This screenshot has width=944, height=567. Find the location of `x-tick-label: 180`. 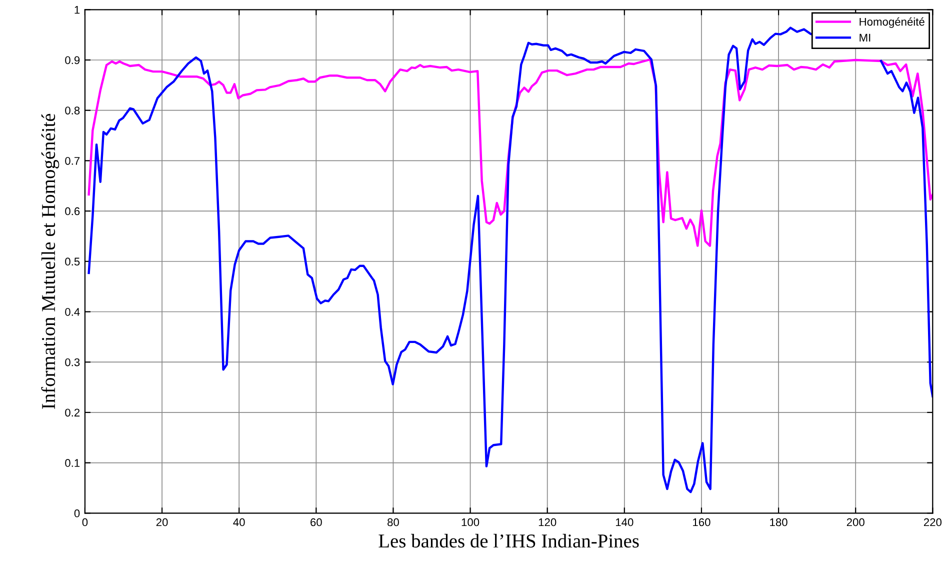

x-tick-label: 180 is located at coordinates (779, 522).